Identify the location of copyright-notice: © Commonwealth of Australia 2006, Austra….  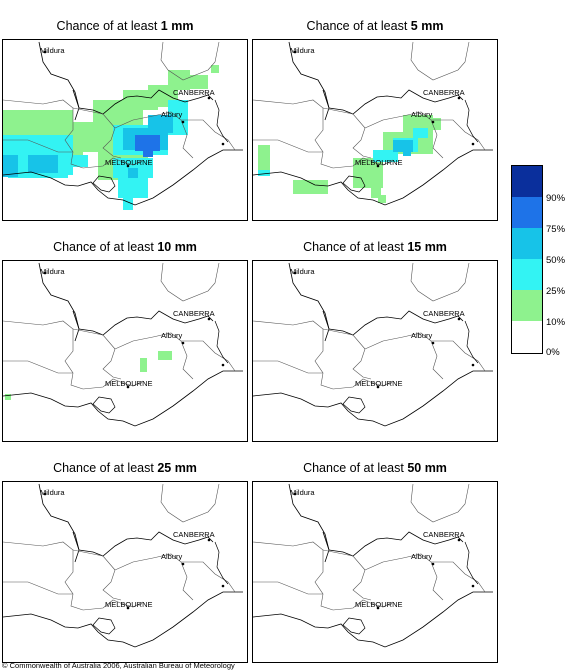
(118, 665).